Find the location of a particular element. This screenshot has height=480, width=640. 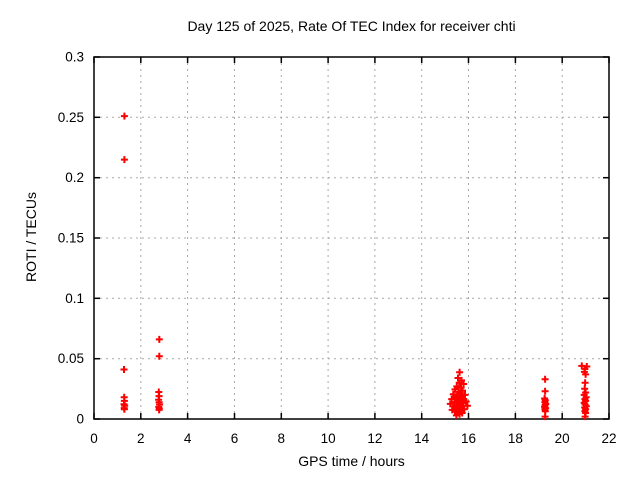

y-tick-label: 0.2 is located at coordinates (74, 177).